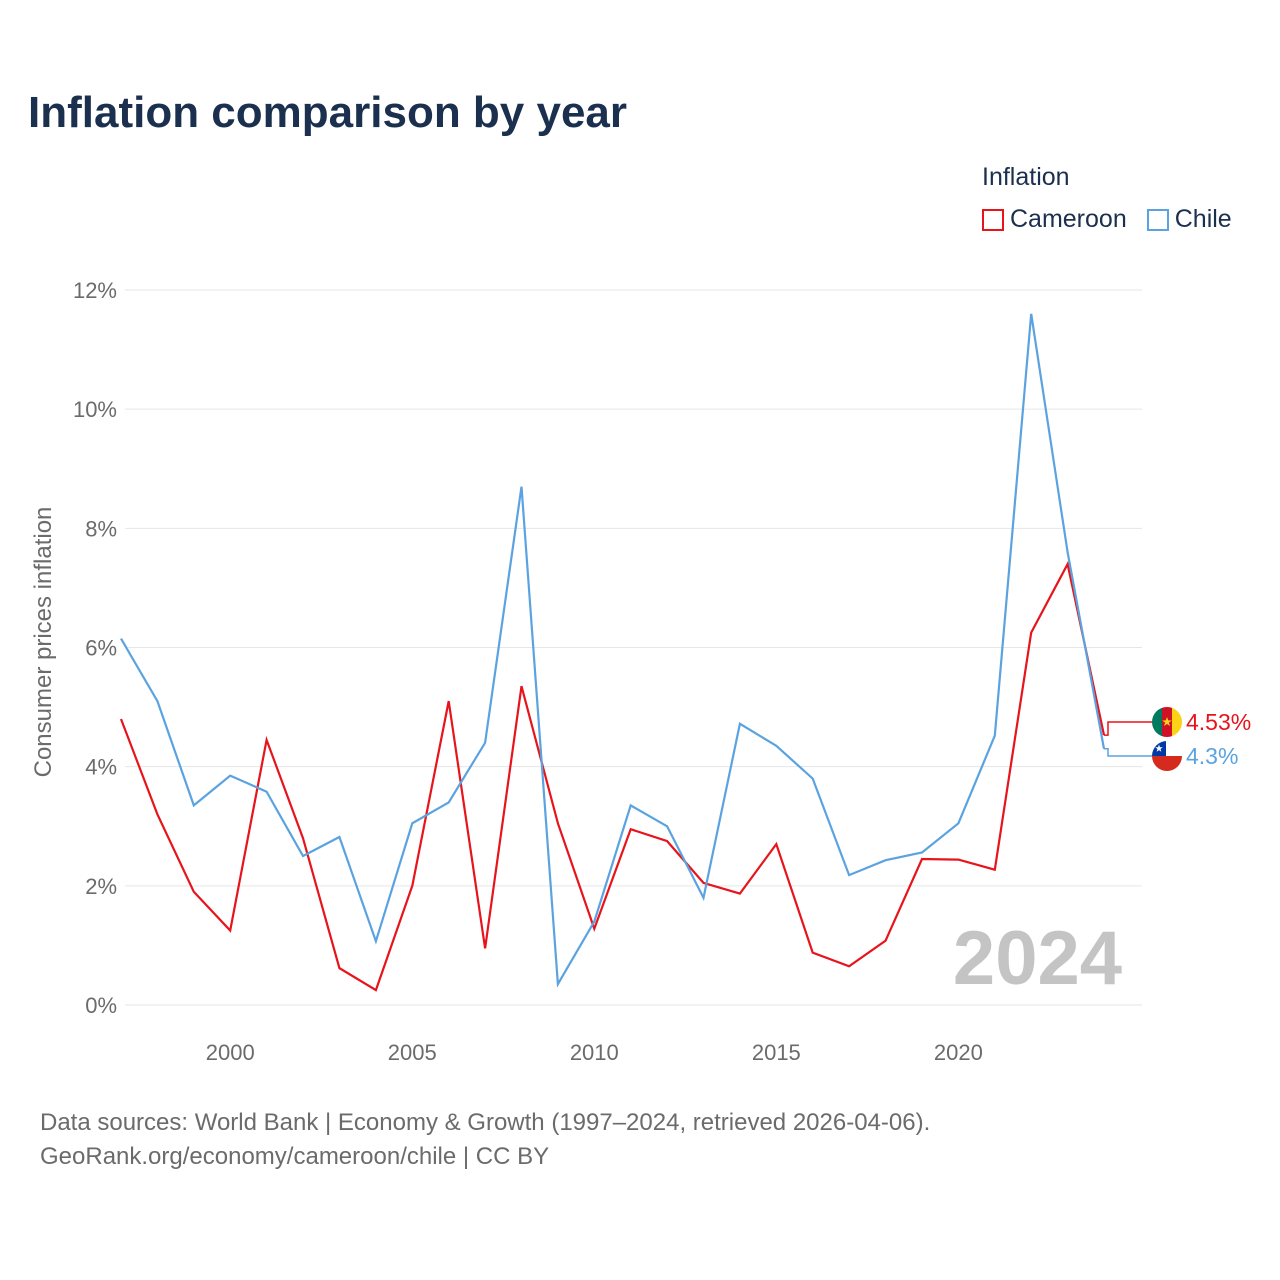 This screenshot has height=1280, width=1280. What do you see at coordinates (1167, 756) in the screenshot?
I see `chile-flag-icon` at bounding box center [1167, 756].